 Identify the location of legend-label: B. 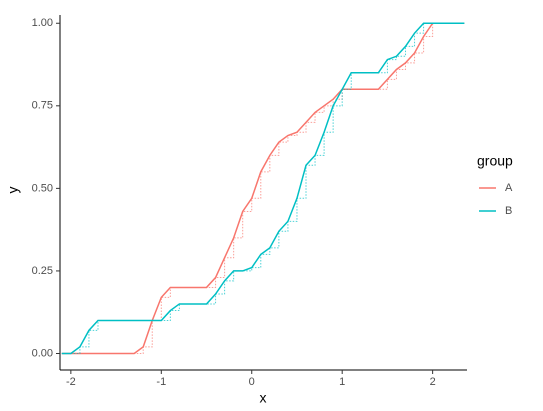
(508, 211).